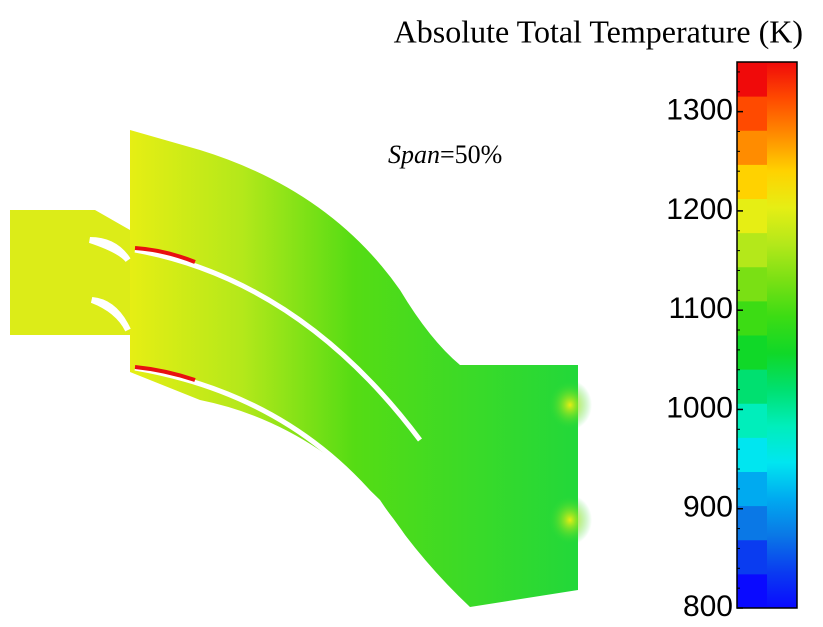 Image resolution: width=823 pixels, height=627 pixels. I want to click on tick-label: 1000, so click(699, 407).